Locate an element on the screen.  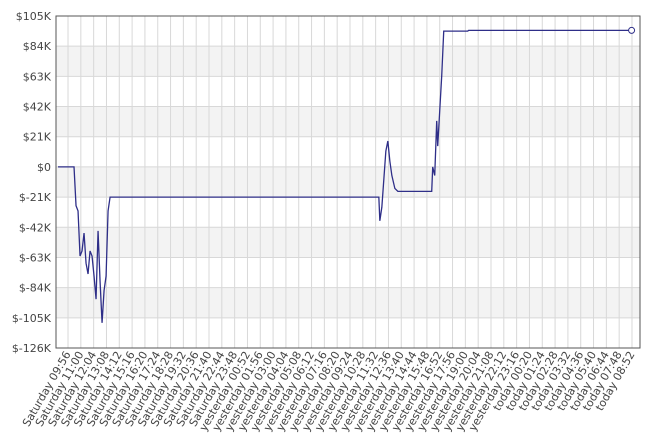
y-tick-label: $-42K is located at coordinates (35, 227).